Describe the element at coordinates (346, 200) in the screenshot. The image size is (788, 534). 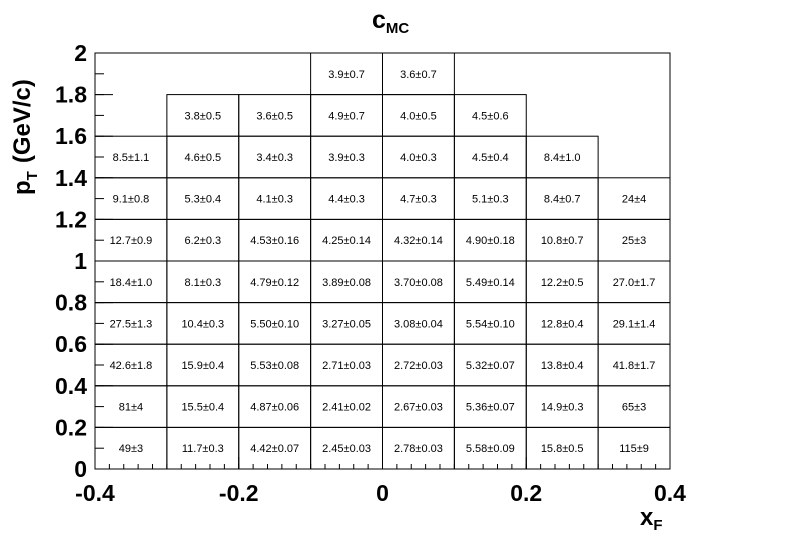
I see `cell-value: 4.4±0.3` at that location.